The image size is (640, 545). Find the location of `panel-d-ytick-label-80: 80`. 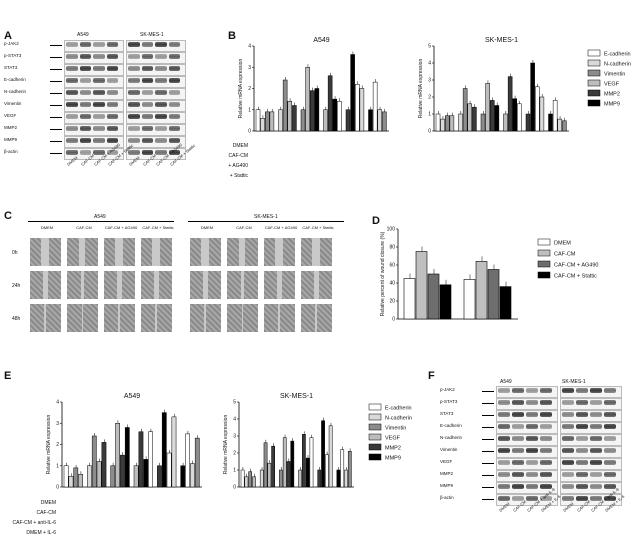

panel-d-ytick-label-80: 80 is located at coordinates (392, 248).